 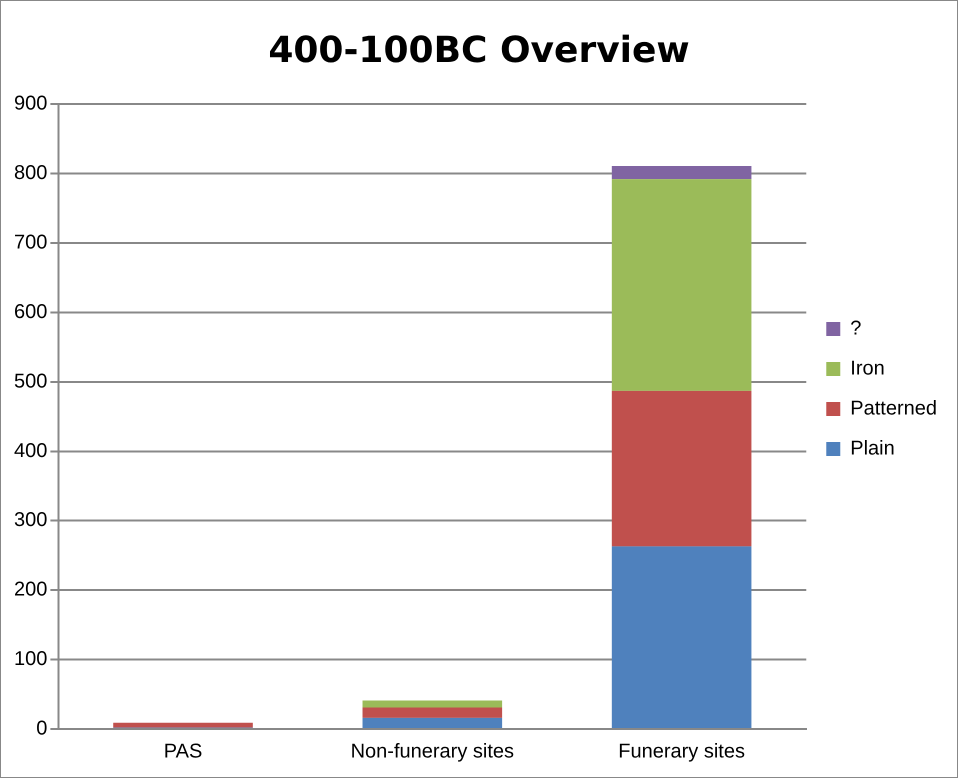 I want to click on y-tick-label: 500, so click(x=31, y=381).